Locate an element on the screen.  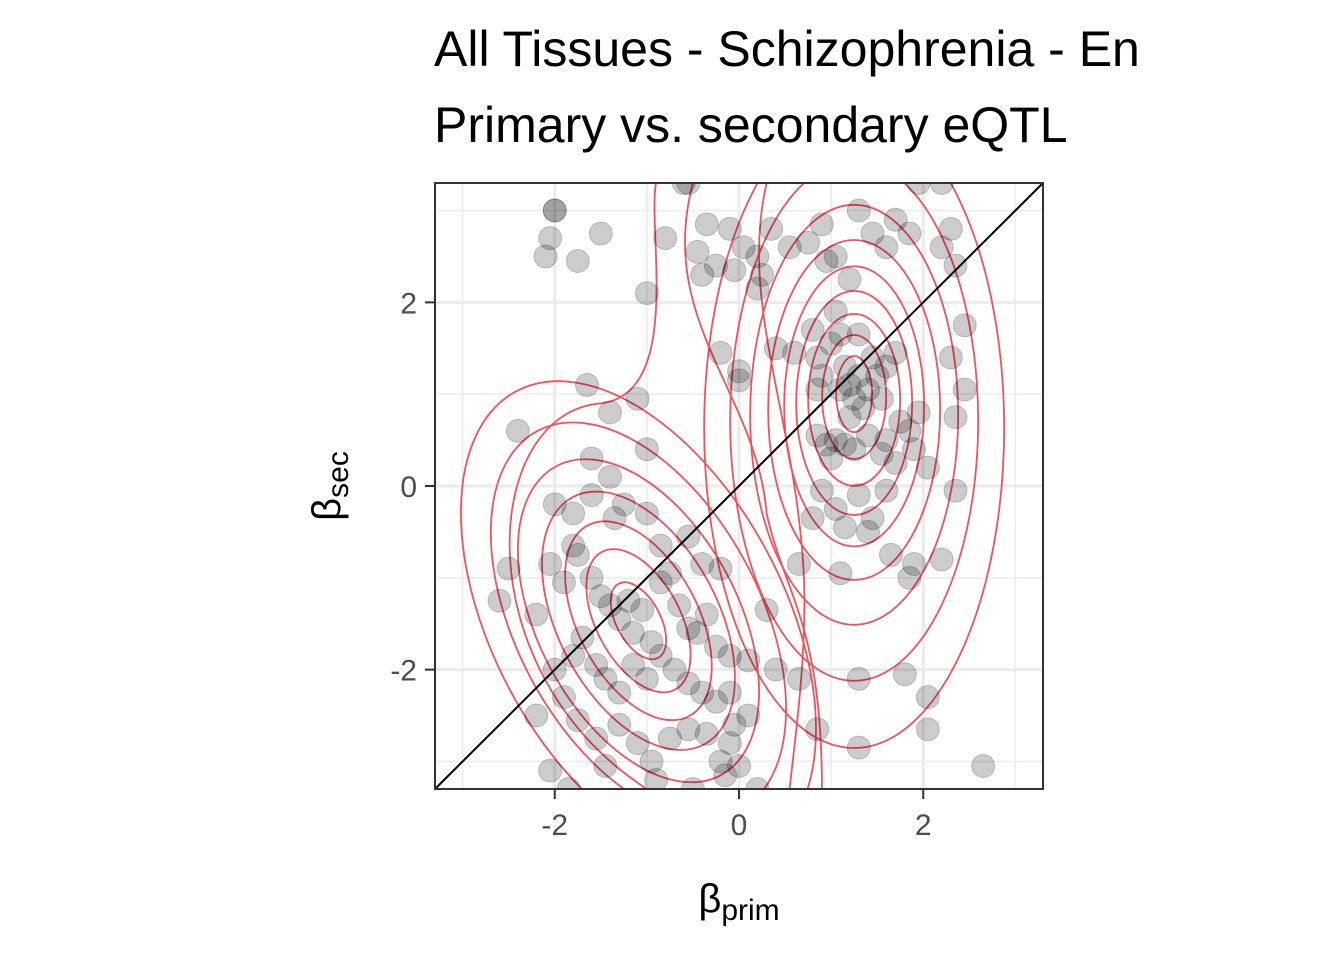
y-tick-label: 2 is located at coordinates (408, 303).